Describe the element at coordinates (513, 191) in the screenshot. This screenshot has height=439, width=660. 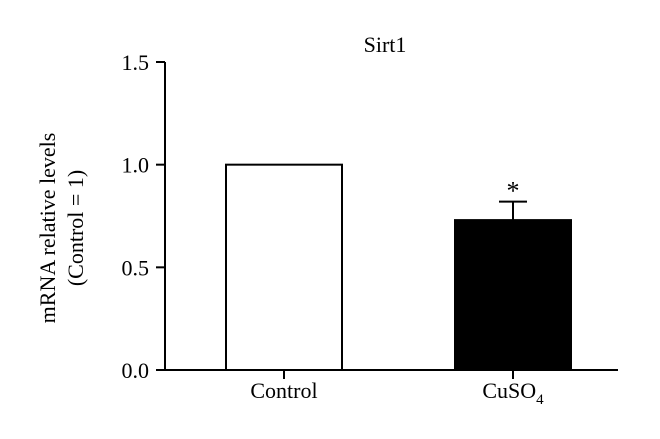
I see `significance-marker: *` at that location.